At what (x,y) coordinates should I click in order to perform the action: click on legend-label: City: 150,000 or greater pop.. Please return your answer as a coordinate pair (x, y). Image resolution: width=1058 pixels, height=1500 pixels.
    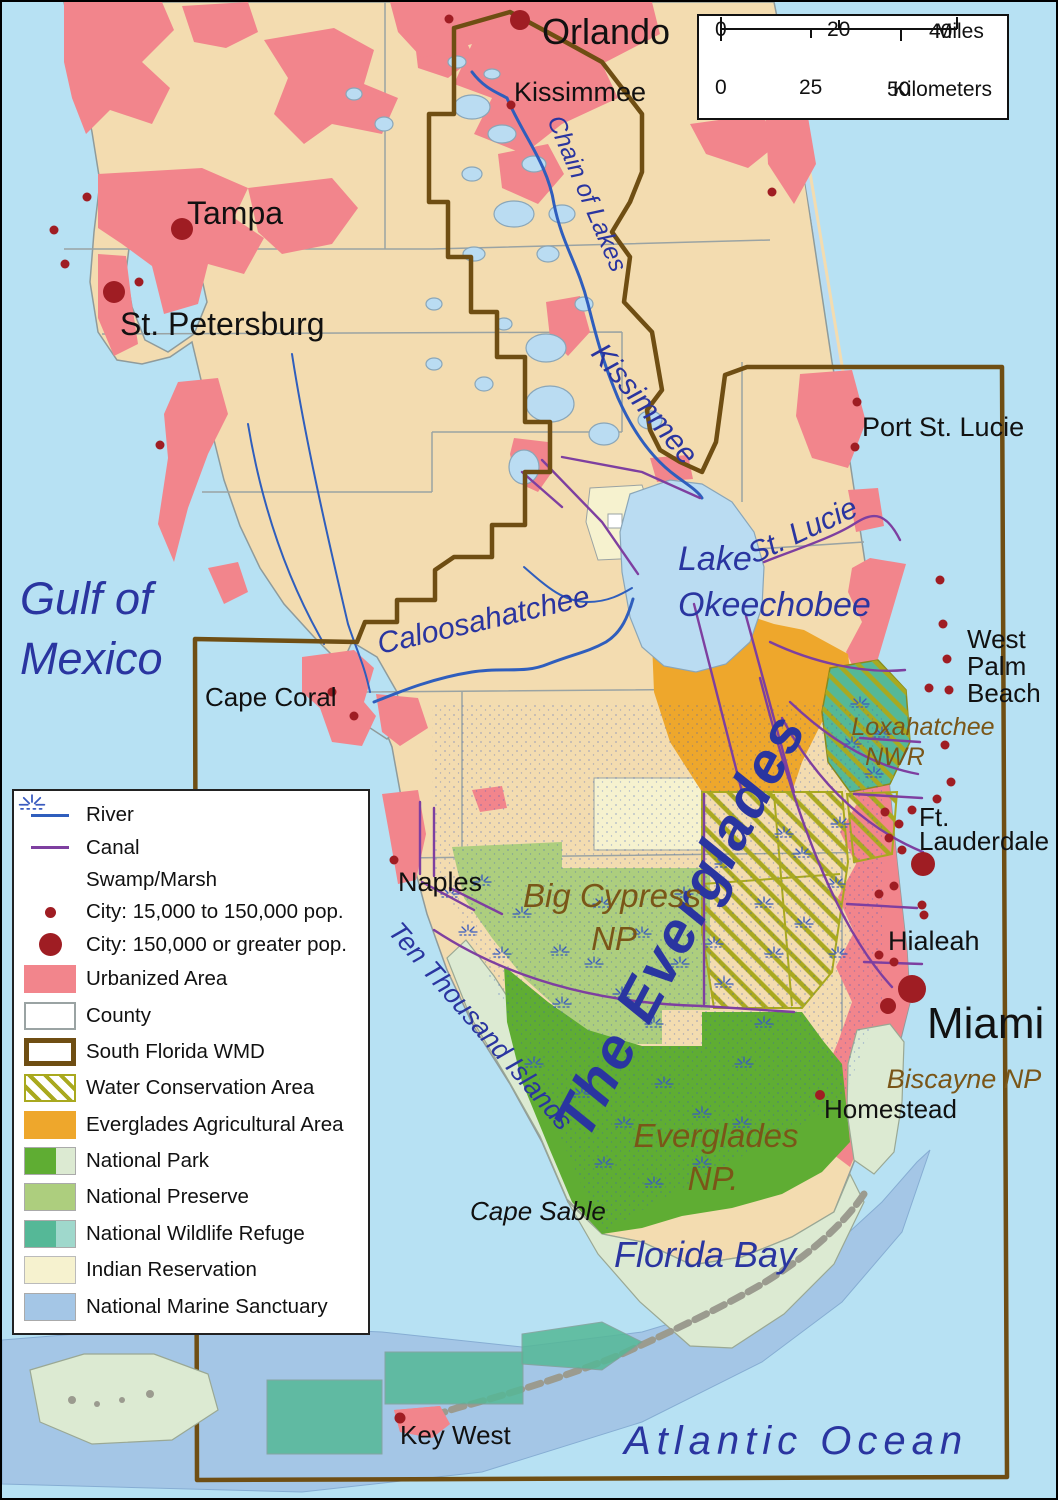
    Looking at the image, I should click on (216, 944).